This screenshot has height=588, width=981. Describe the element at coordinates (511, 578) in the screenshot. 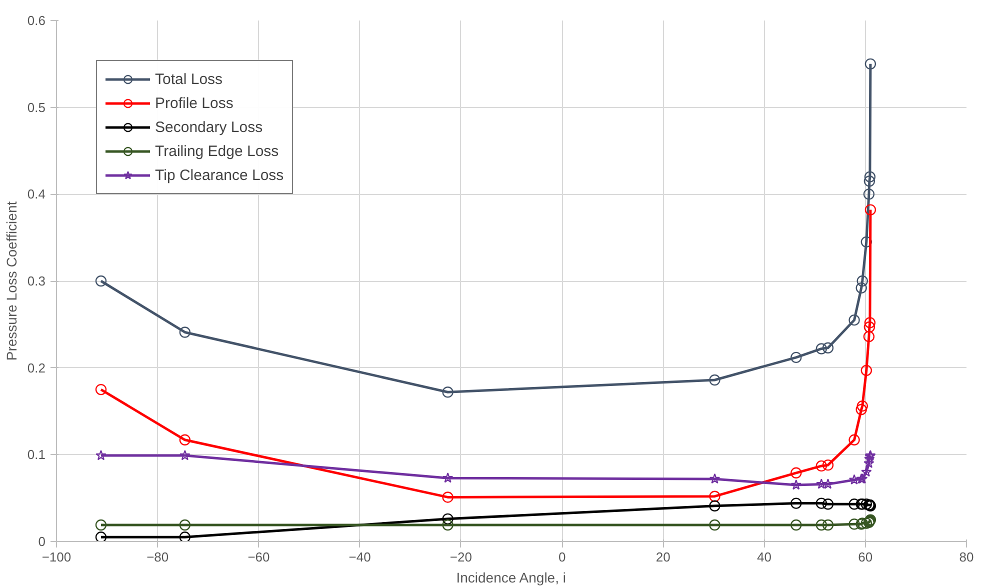

I see `x-axis-title: Incidence Angle, i` at that location.